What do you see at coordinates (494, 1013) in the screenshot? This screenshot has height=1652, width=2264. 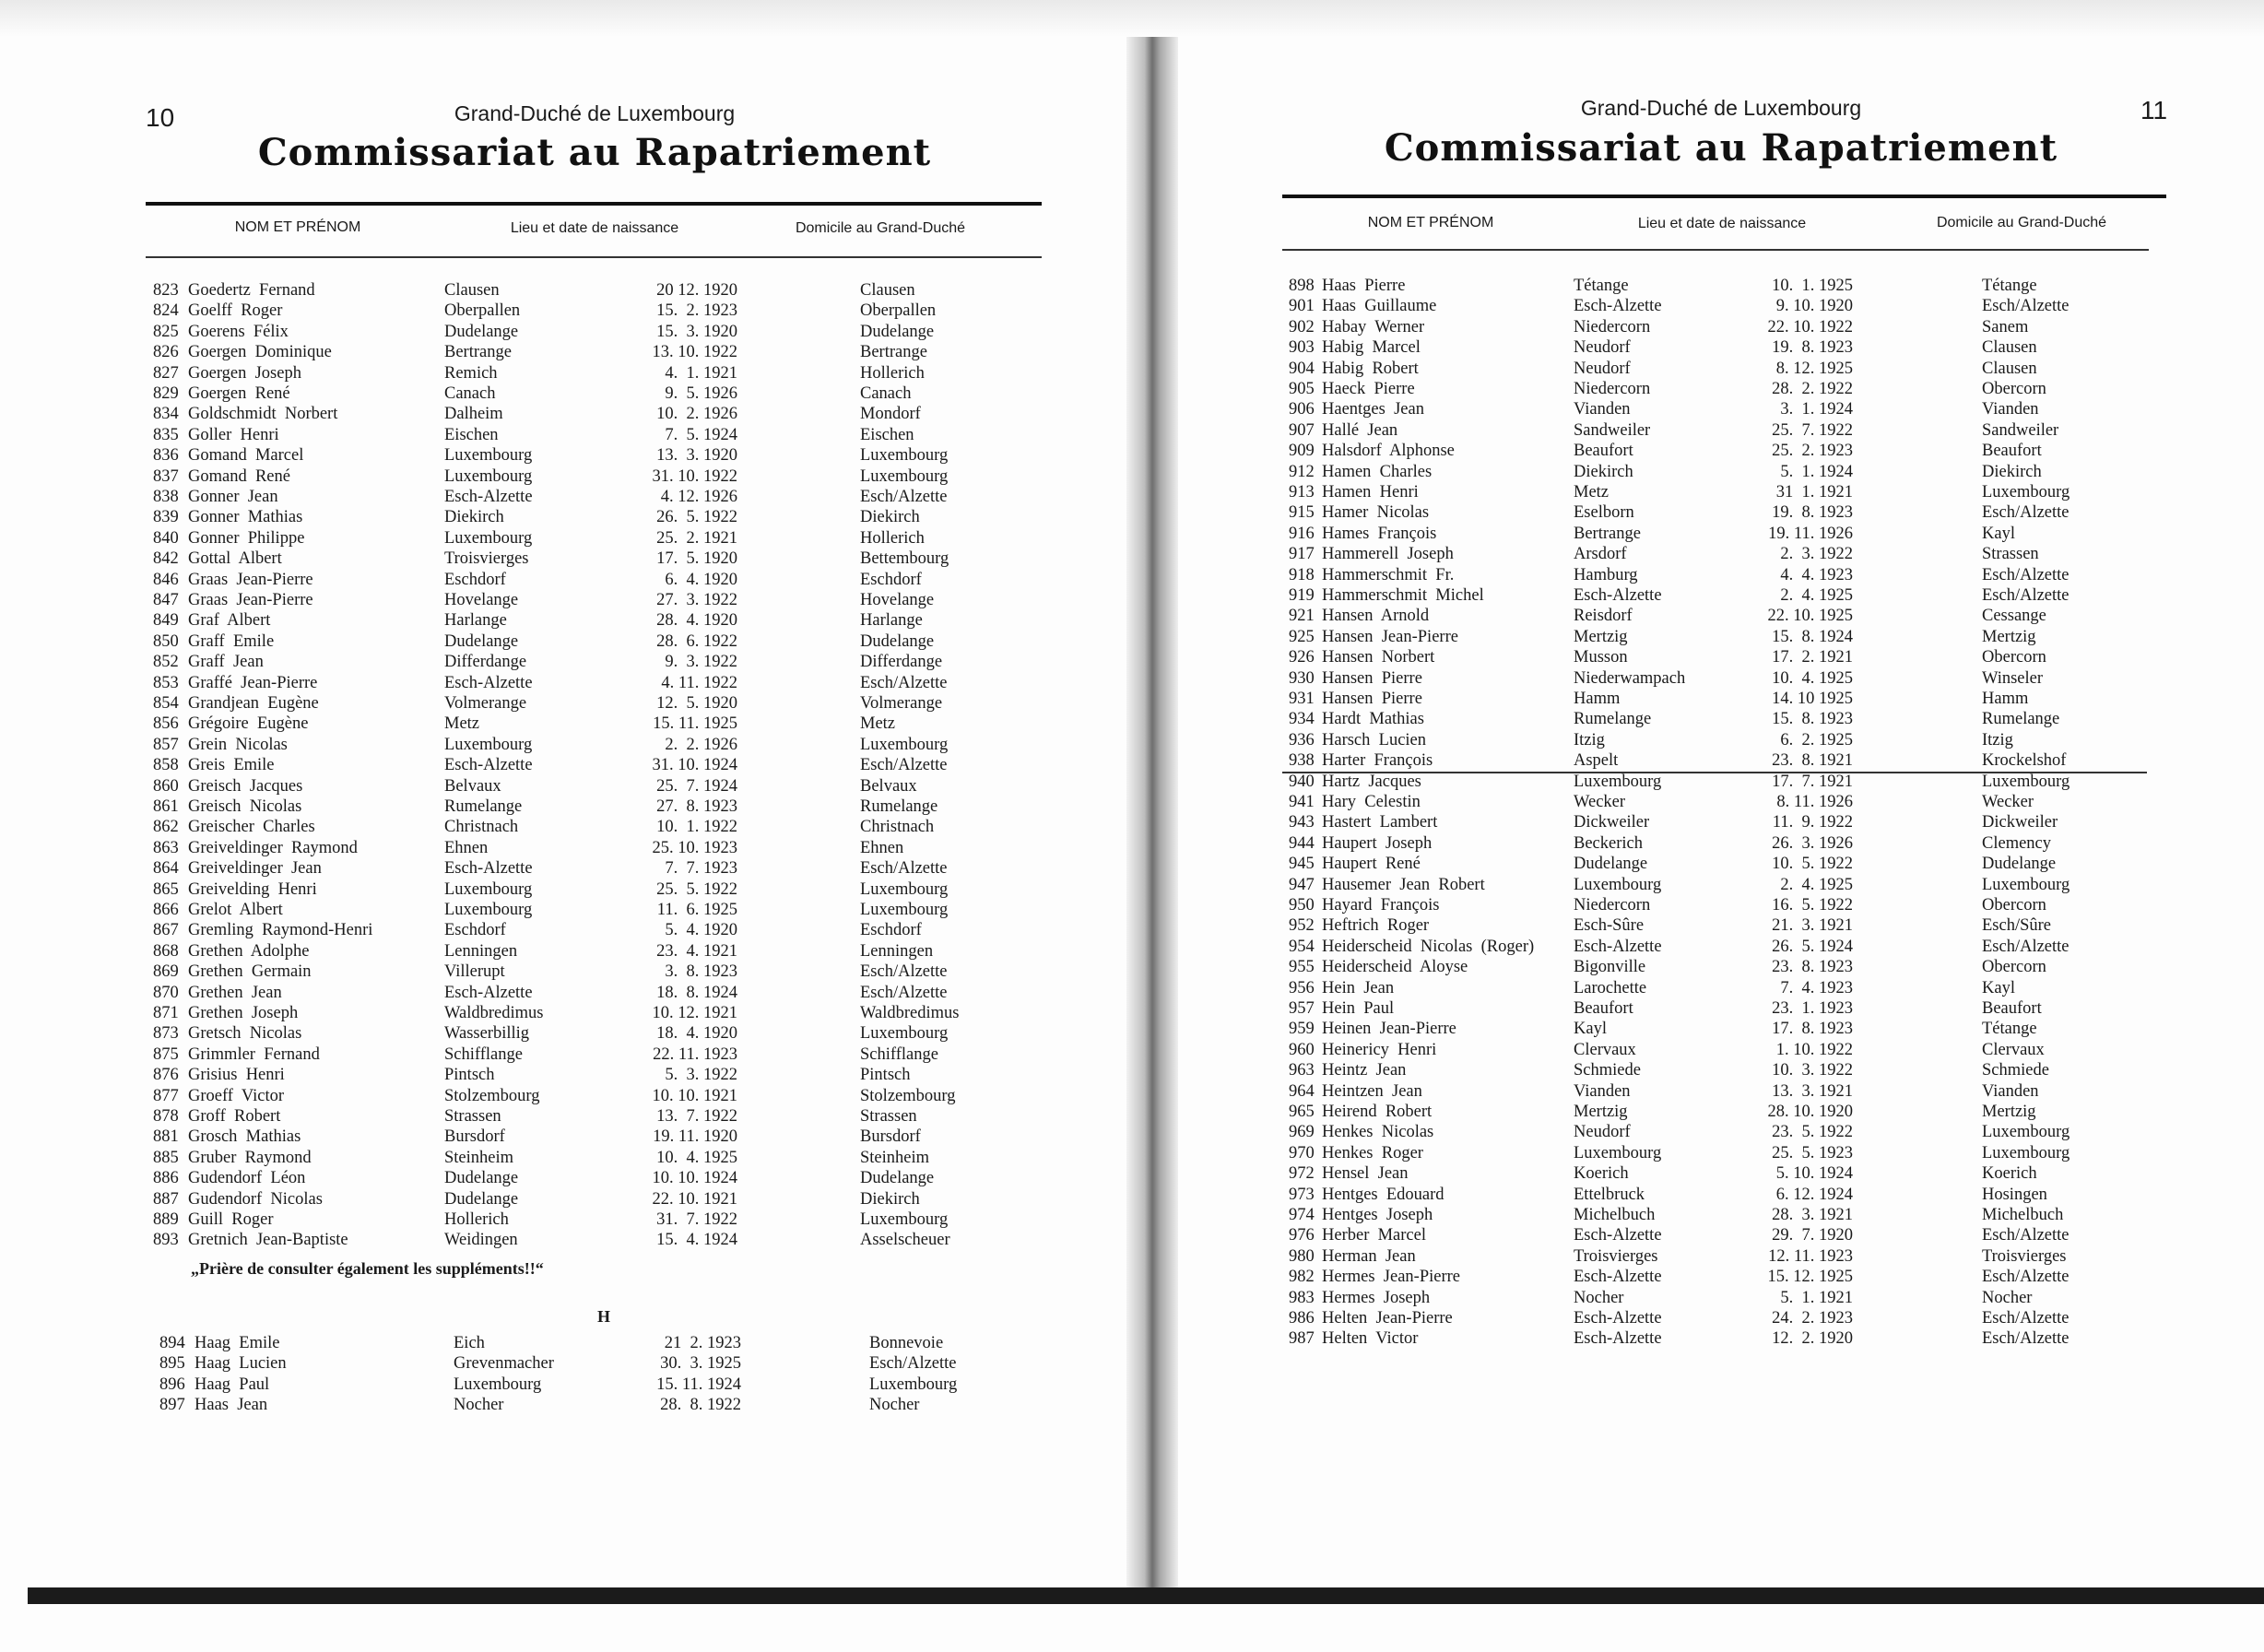 I see `birthplace: Waldbredimus` at bounding box center [494, 1013].